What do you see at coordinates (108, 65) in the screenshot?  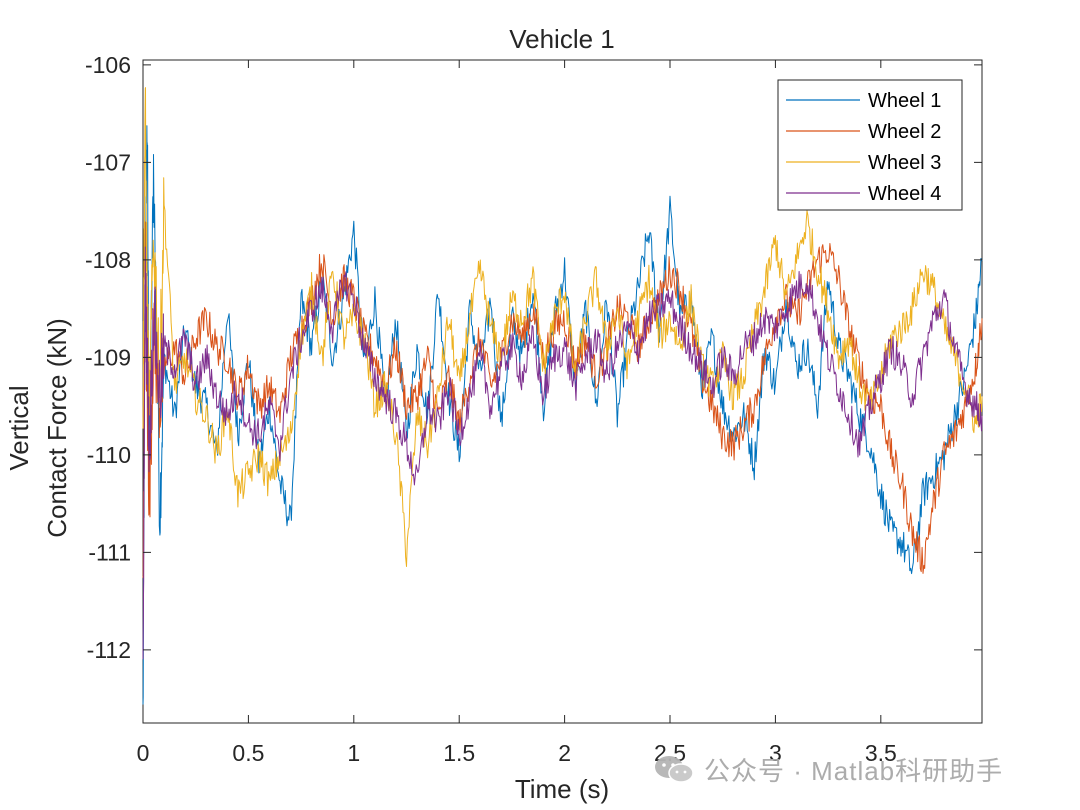 I see `y-tick-label: -106` at bounding box center [108, 65].